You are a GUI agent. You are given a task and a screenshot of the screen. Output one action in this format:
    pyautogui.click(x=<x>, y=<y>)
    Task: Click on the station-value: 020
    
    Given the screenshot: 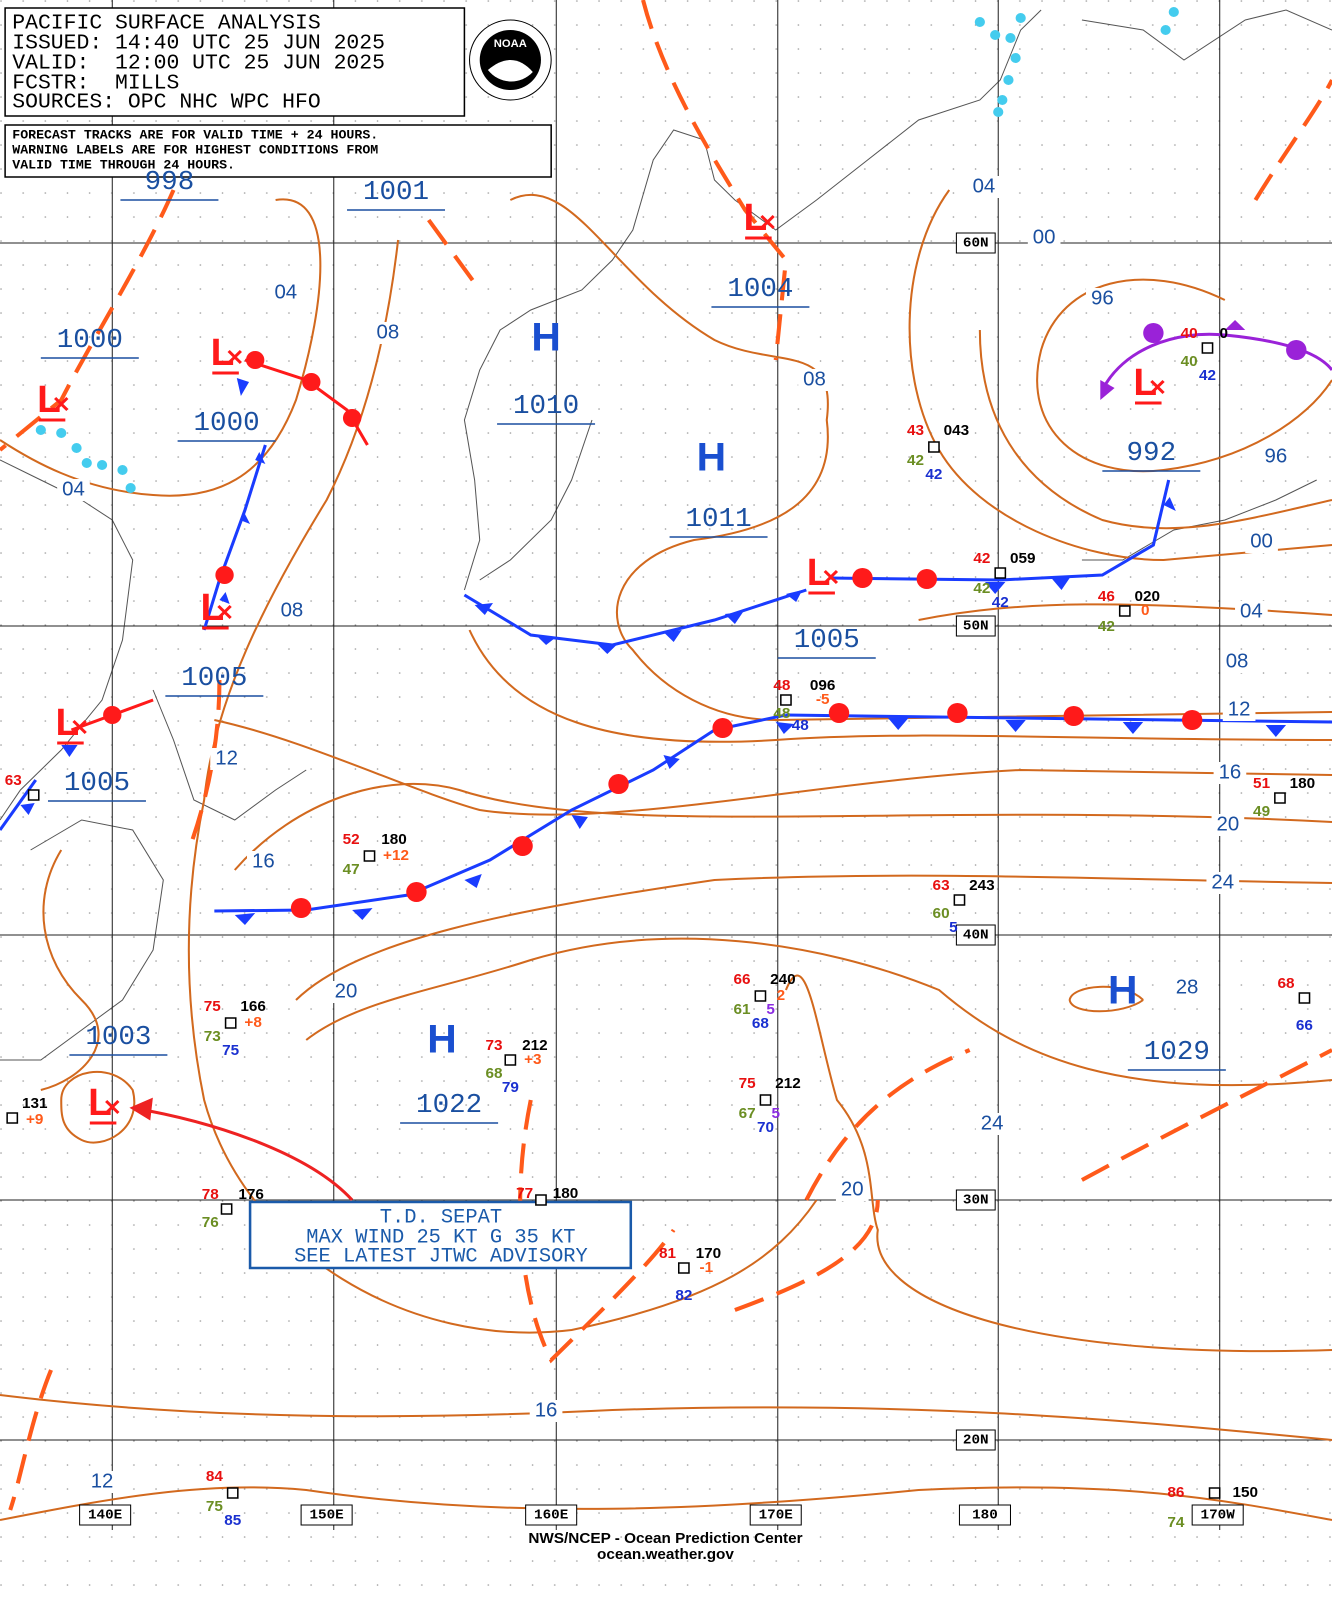 What is the action you would take?
    pyautogui.click(x=1147, y=596)
    